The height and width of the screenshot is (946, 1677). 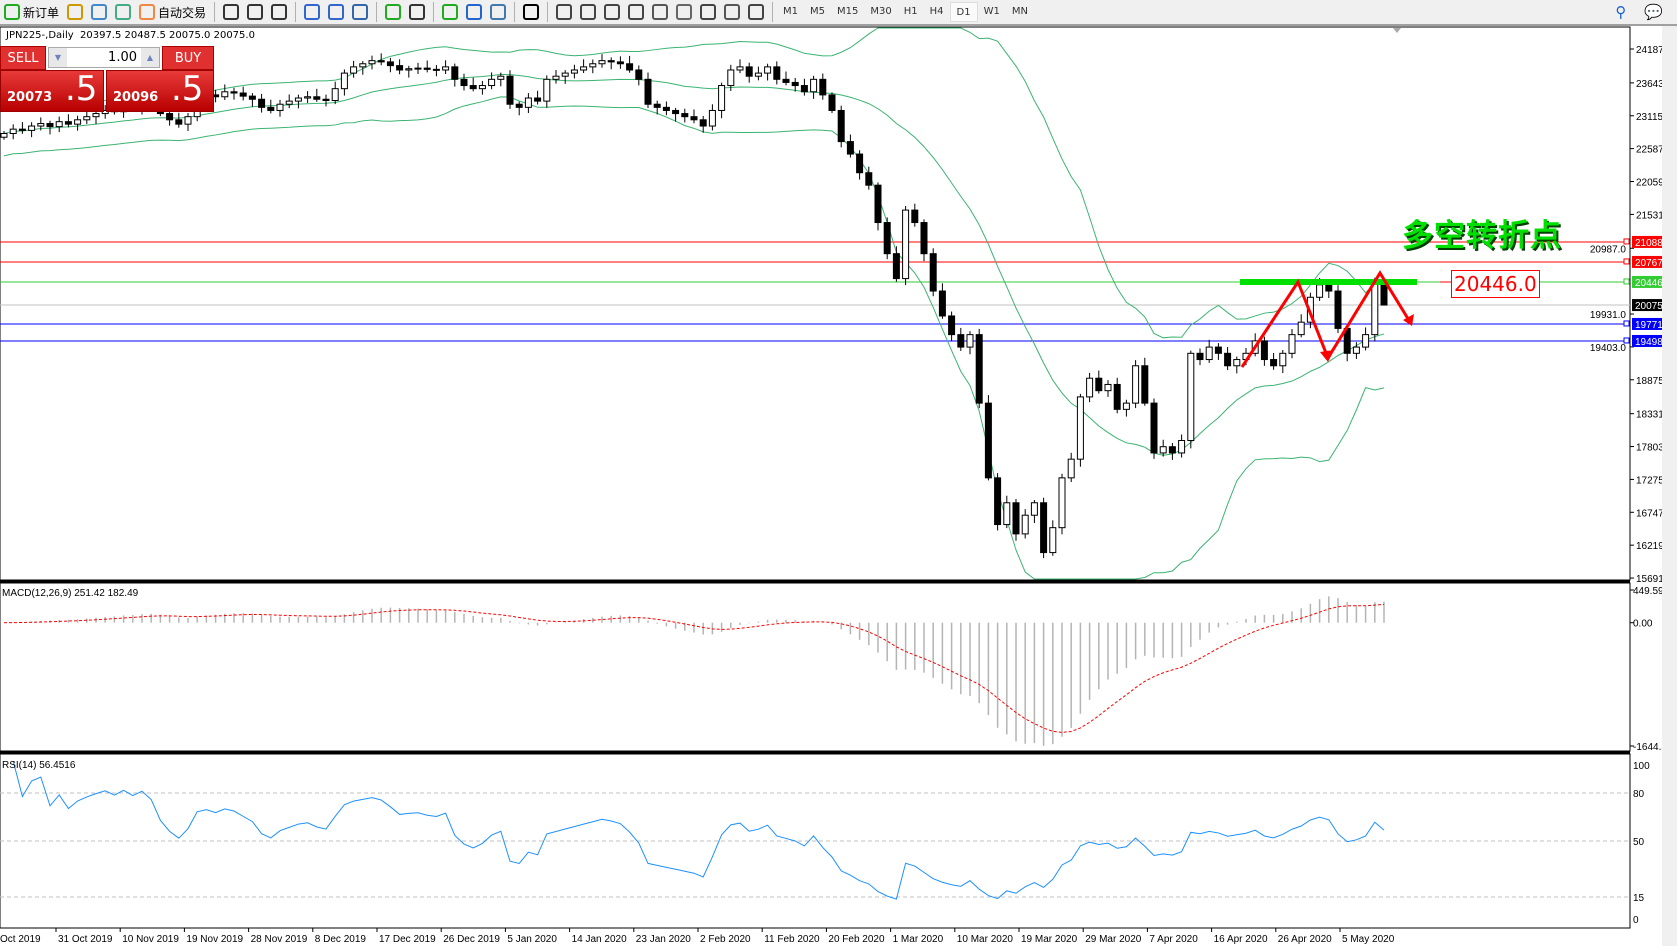 What do you see at coordinates (1482, 236) in the screenshot?
I see `annotation-text: 多空转折点` at bounding box center [1482, 236].